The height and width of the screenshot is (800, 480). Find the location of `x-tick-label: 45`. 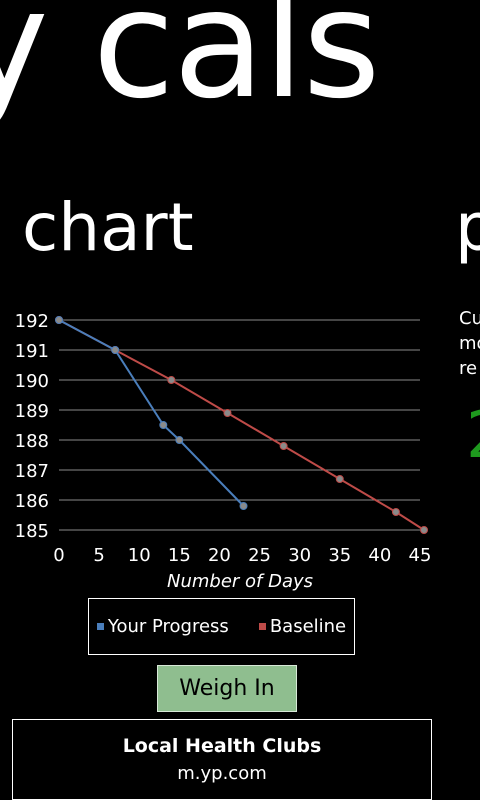

x-tick-label: 45 is located at coordinates (420, 555).